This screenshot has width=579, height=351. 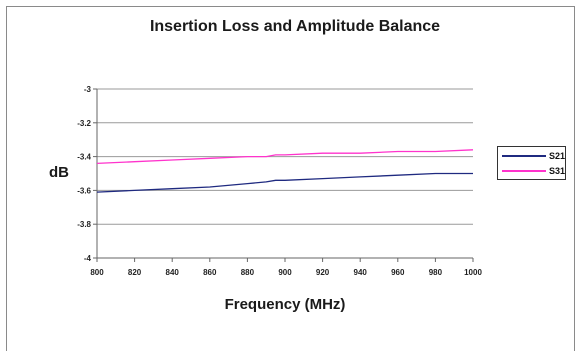 I want to click on series-line-s31, so click(x=285, y=157).